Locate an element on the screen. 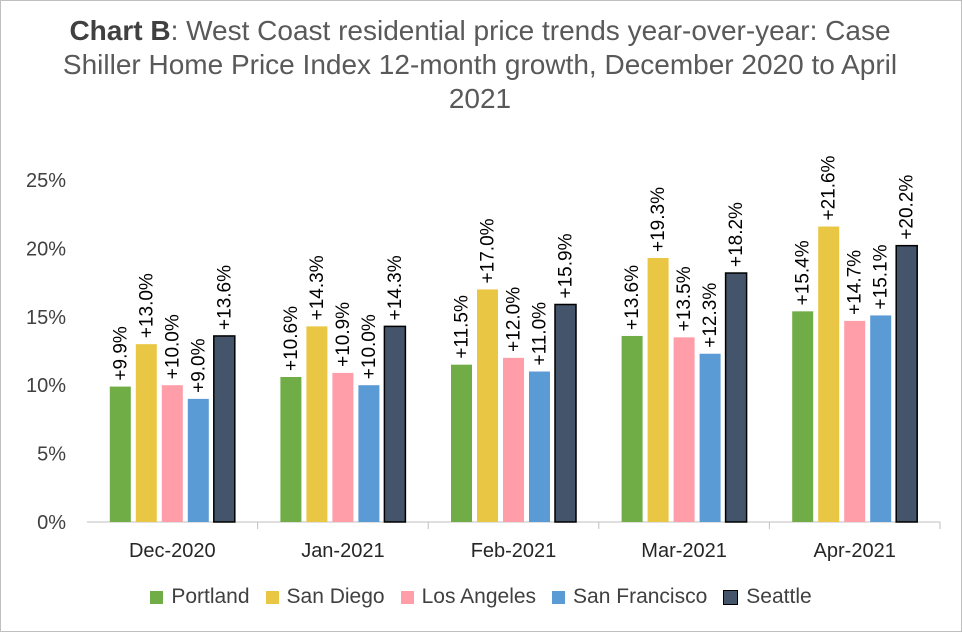  data-label: +9.9% is located at coordinates (120, 353).